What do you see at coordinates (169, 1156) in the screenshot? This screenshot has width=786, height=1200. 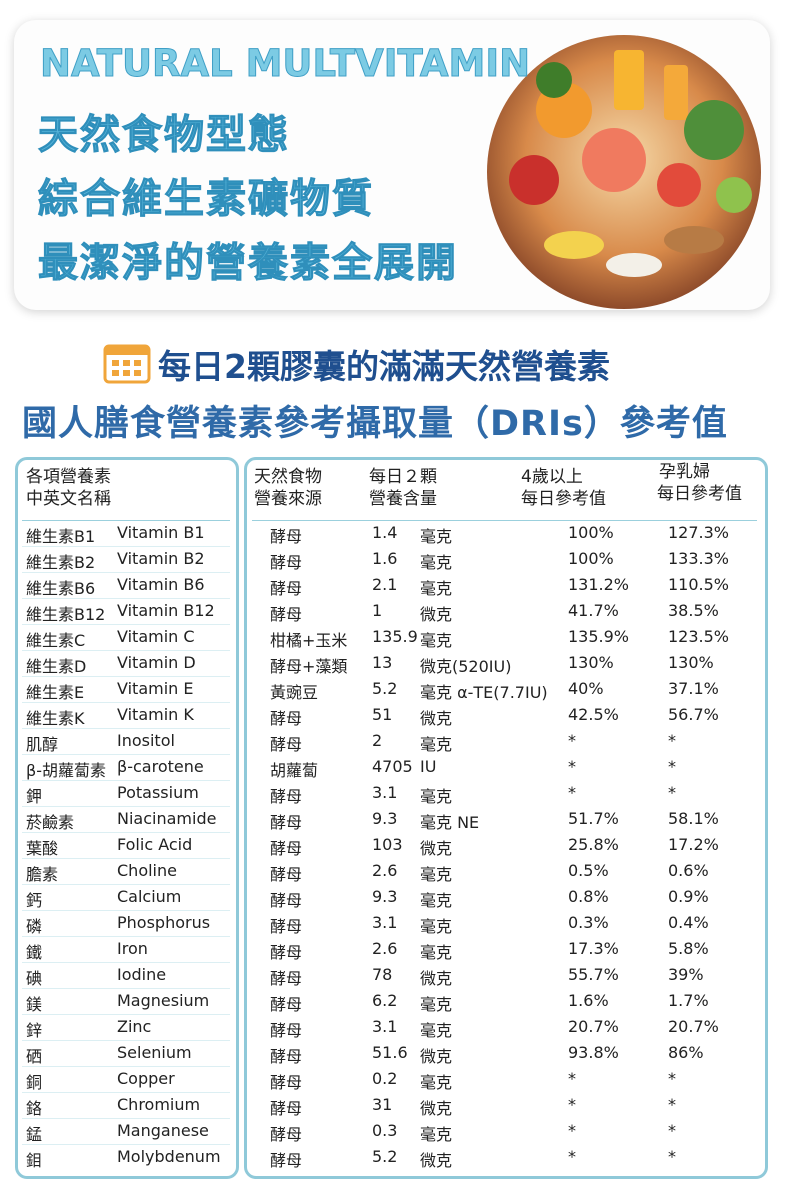 I see `nutrient-en: Molybdenum` at bounding box center [169, 1156].